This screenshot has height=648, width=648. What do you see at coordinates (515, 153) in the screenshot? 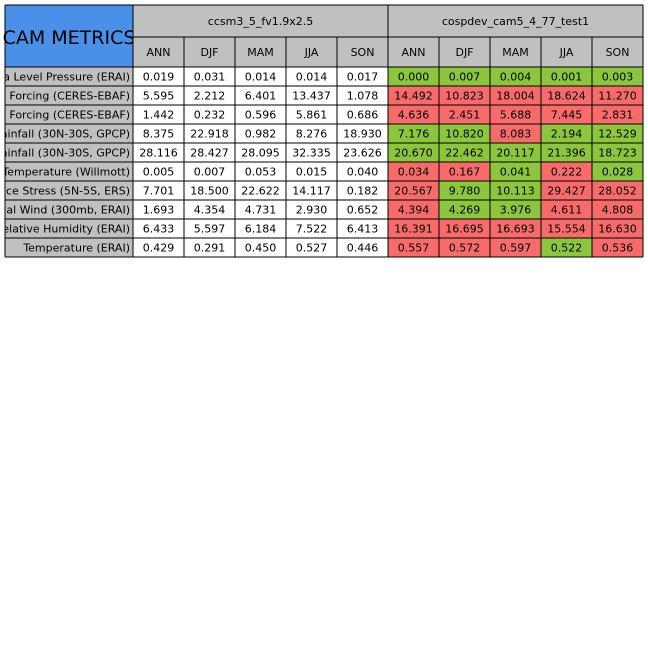
I see `metric-value: 20.117` at bounding box center [515, 153].